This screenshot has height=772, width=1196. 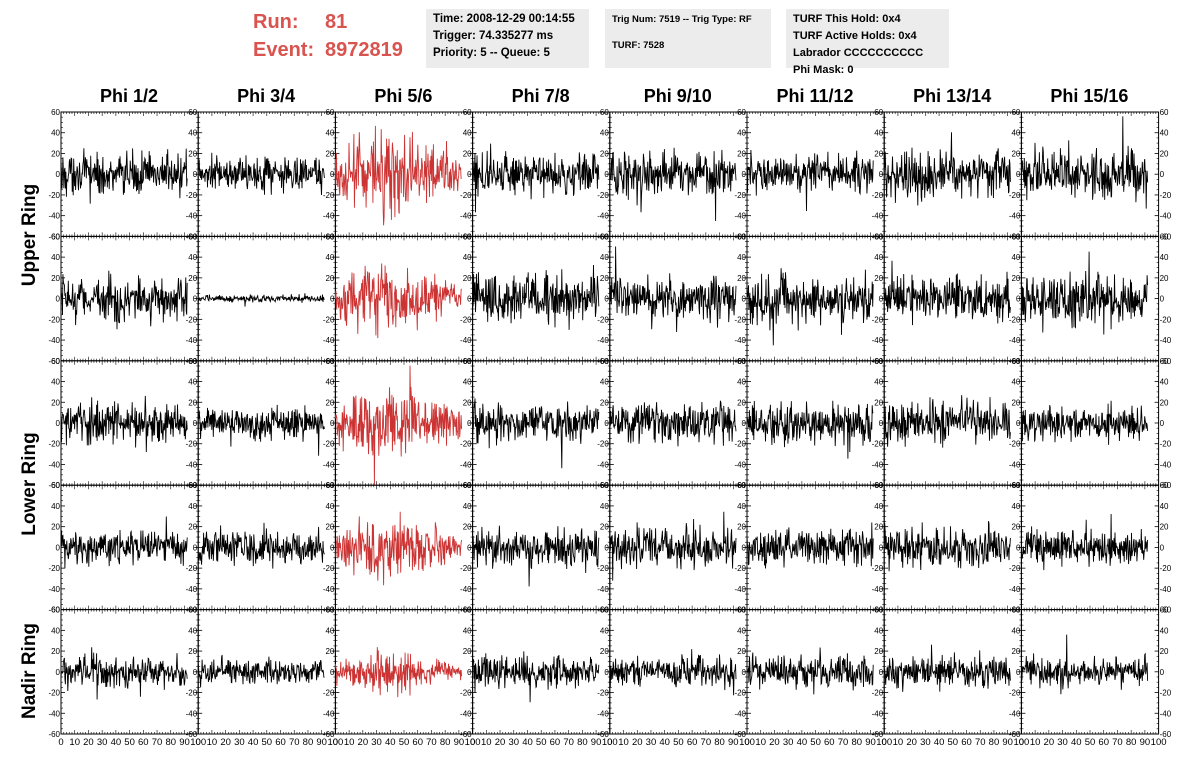 What do you see at coordinates (284, 50) in the screenshot?
I see `event-label: Event:` at bounding box center [284, 50].